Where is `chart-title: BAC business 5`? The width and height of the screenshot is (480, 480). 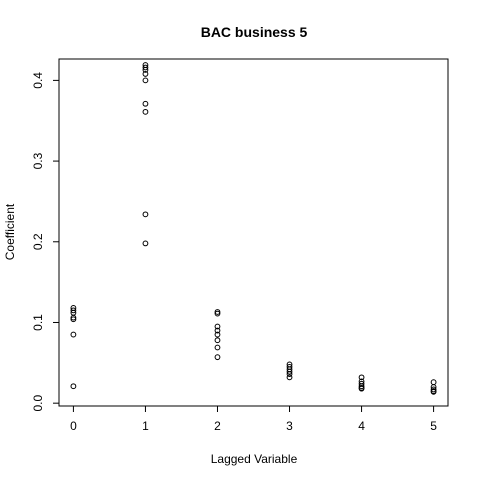
chart-title: BAC business 5 is located at coordinates (254, 32).